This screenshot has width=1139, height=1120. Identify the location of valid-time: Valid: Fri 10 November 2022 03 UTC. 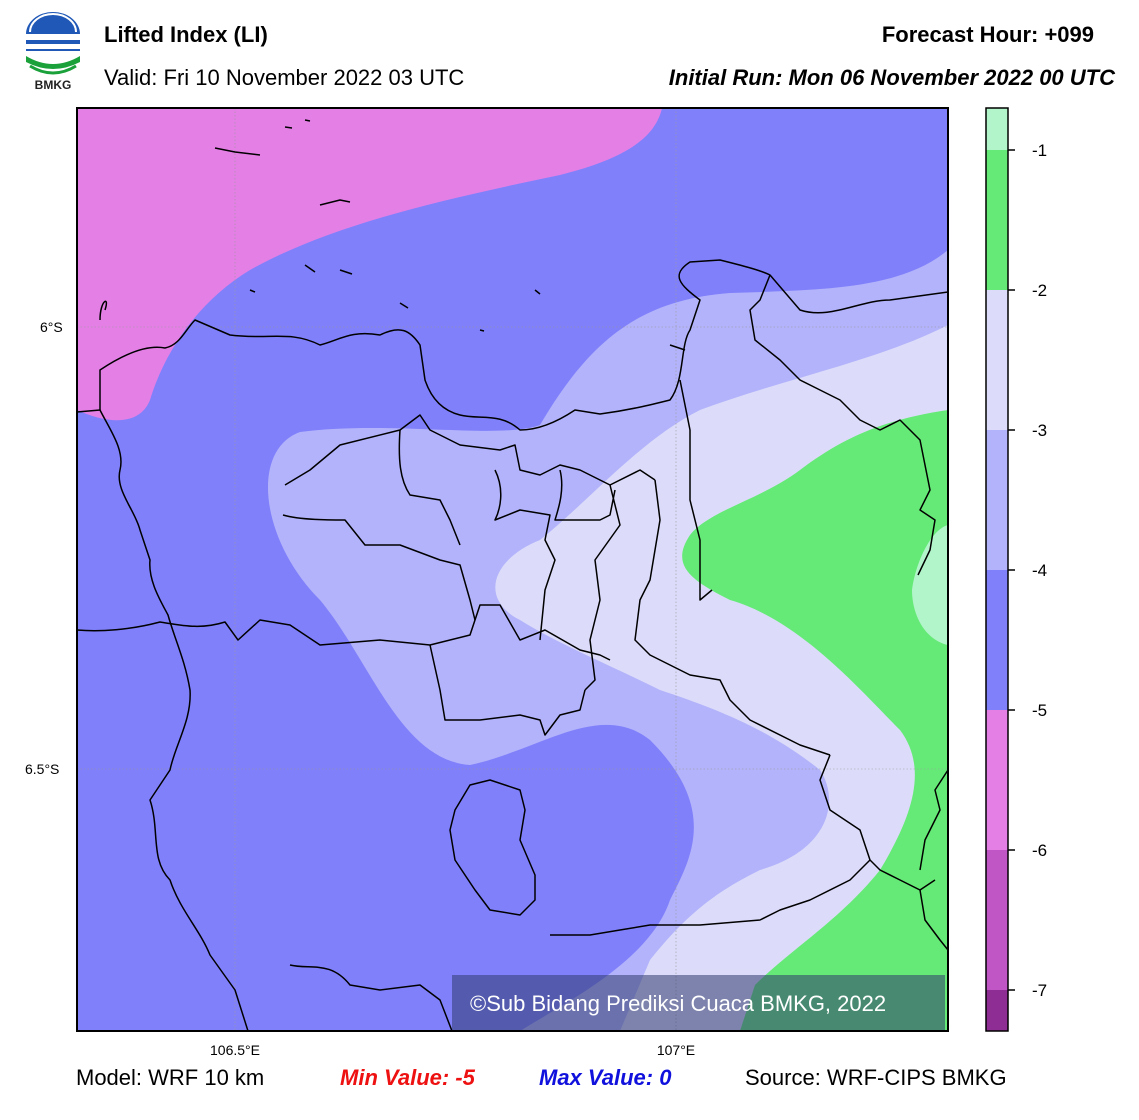
(284, 77).